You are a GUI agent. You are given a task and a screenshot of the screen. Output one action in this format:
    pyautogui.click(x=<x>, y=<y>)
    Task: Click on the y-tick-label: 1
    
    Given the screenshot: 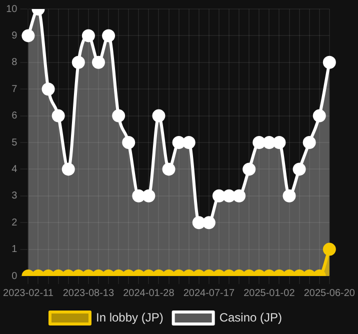 What is the action you would take?
    pyautogui.click(x=15, y=250)
    